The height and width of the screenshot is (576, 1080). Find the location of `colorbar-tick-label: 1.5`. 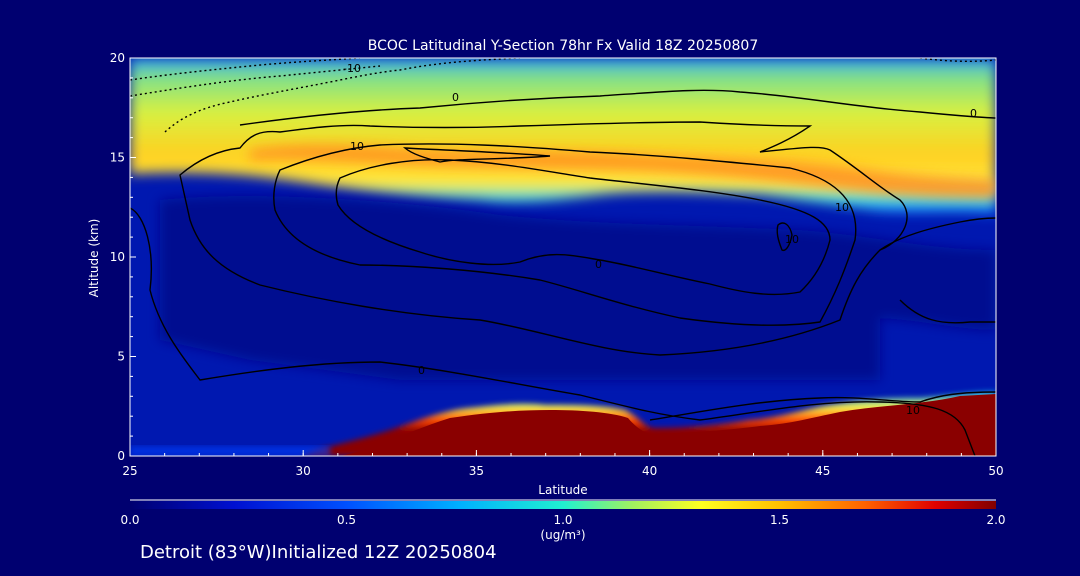

colorbar-tick-label: 1.5 is located at coordinates (779, 520).